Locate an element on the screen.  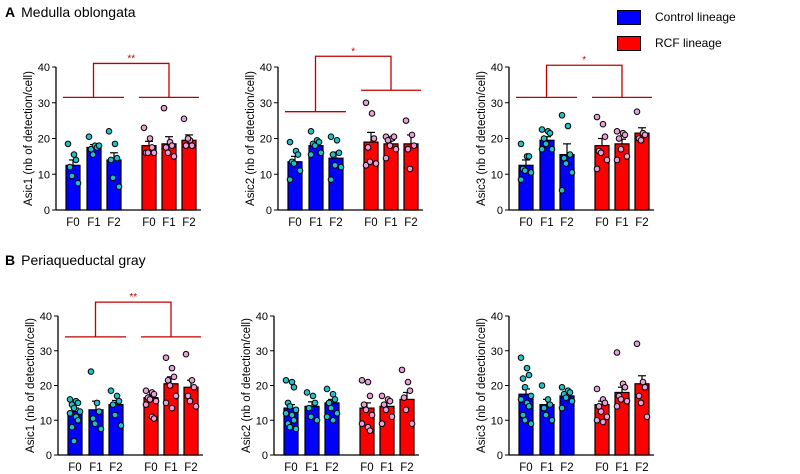
significance-label: ** is located at coordinates (131, 58).